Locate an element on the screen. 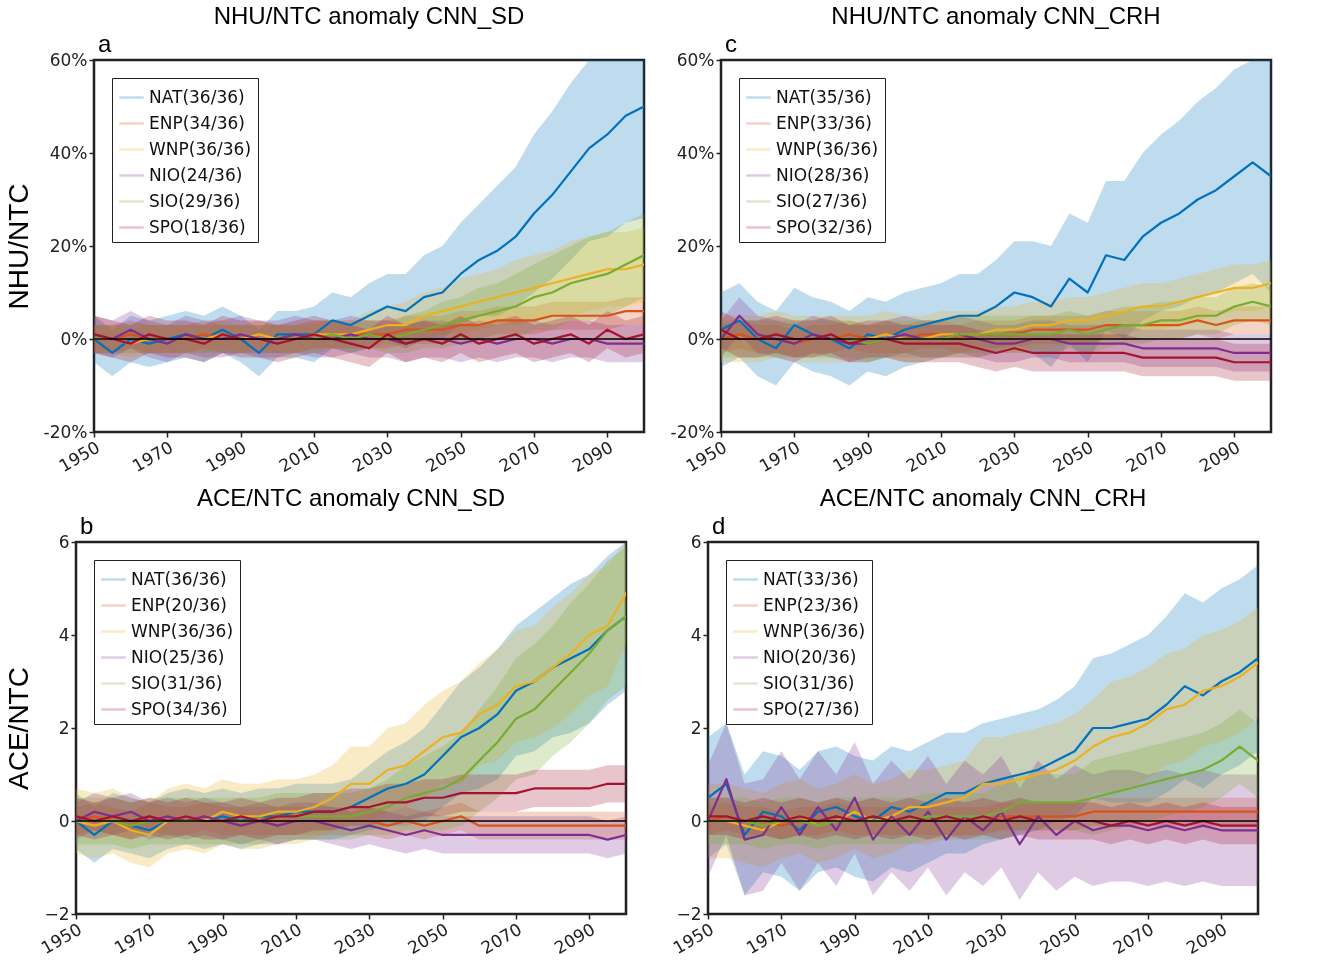 This screenshot has width=1330, height=964. legend-label: SIO(27/36) is located at coordinates (822, 200).